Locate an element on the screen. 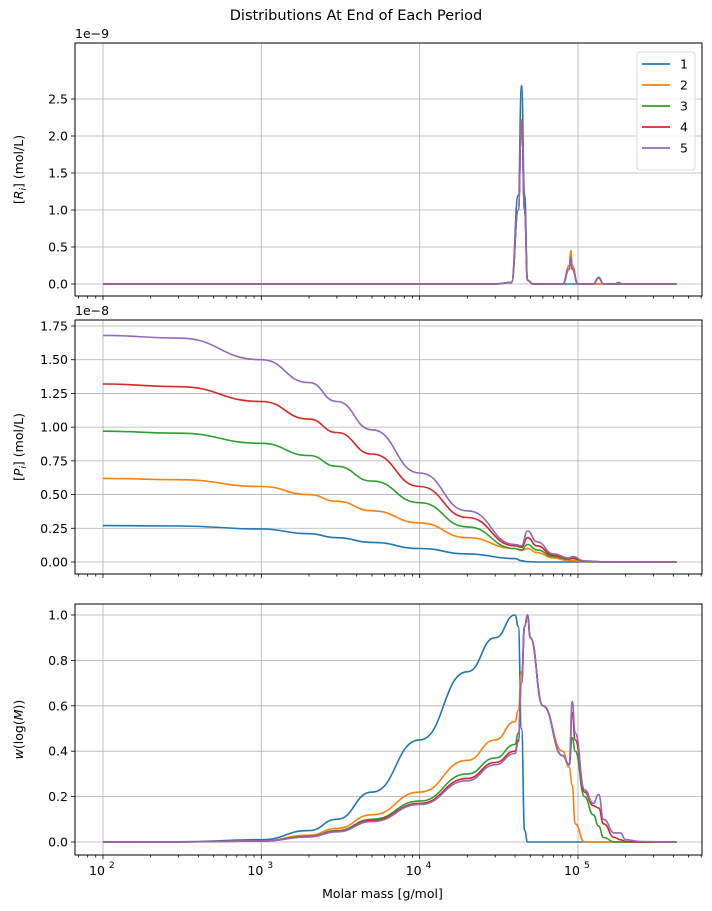  y-ticks: 0.00 0.25 0.50 0.75 1.00 1.25 1.50 1.75 is located at coordinates (57, 444).